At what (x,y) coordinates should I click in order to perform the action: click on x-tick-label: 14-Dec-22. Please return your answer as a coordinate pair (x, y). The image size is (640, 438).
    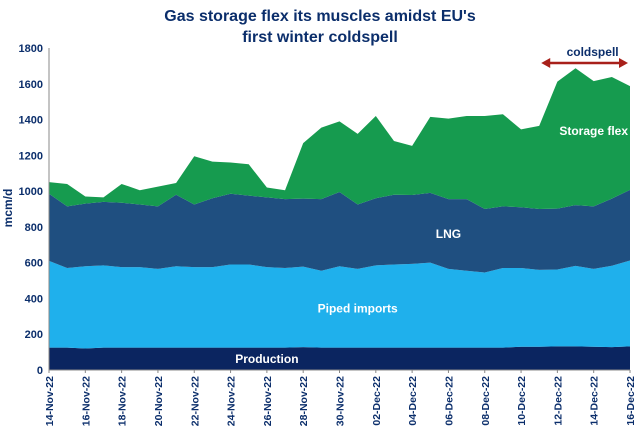
    Looking at the image, I should click on (595, 401).